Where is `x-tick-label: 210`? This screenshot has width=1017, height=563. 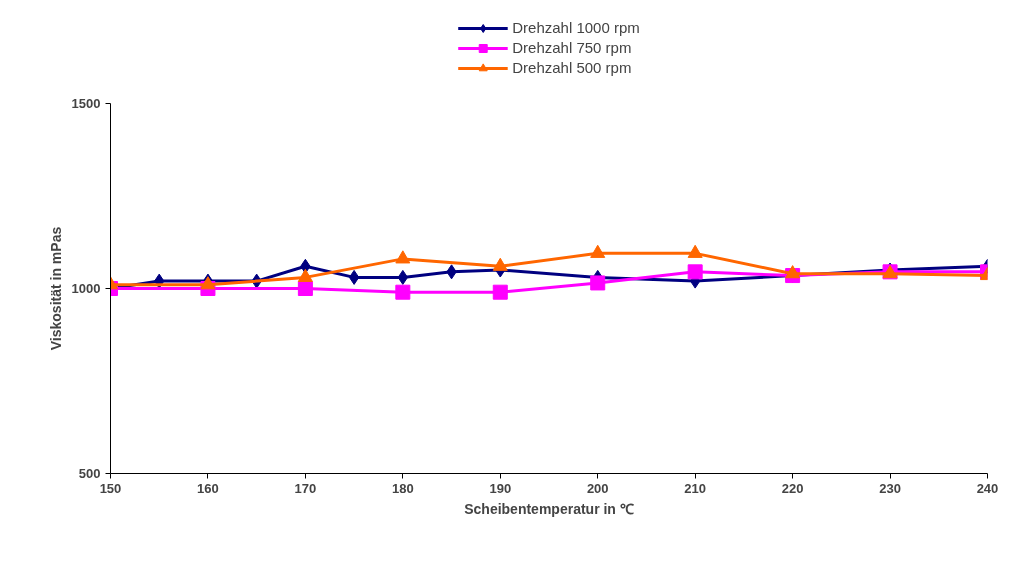
x-tick-label: 210 is located at coordinates (695, 488).